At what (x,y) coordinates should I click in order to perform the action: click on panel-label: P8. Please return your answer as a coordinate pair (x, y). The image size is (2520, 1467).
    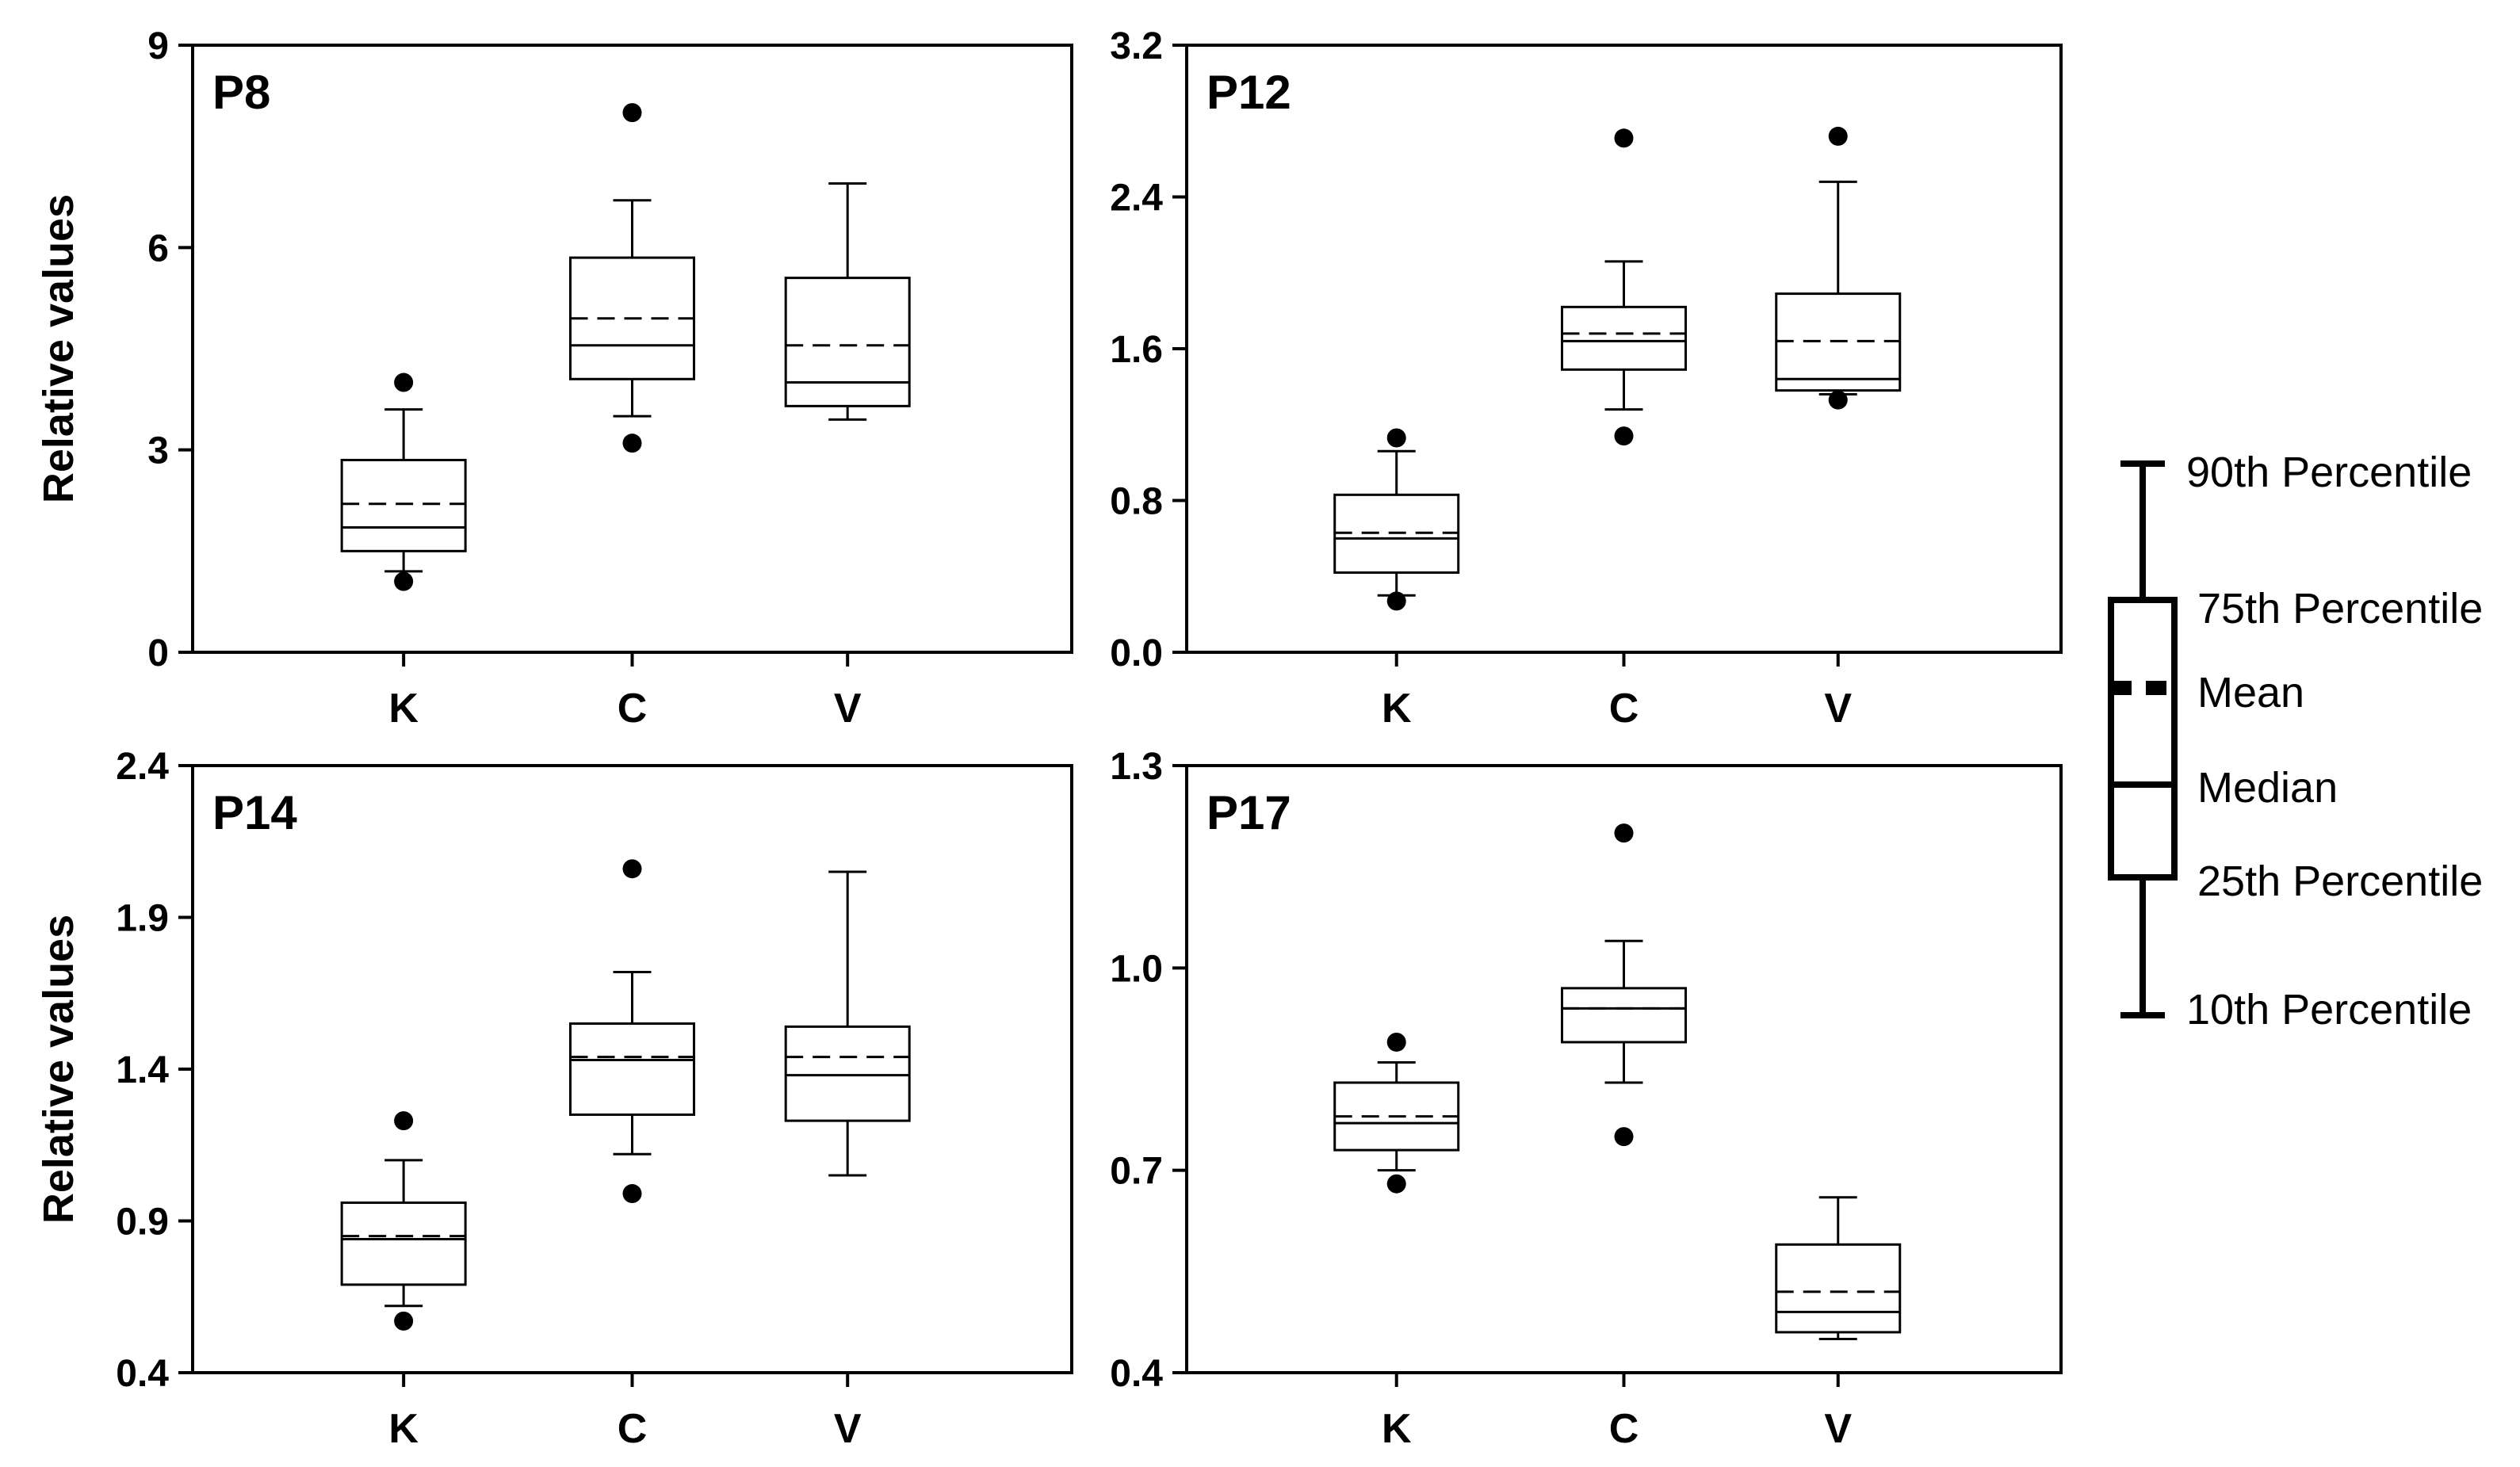
    Looking at the image, I should click on (241, 92).